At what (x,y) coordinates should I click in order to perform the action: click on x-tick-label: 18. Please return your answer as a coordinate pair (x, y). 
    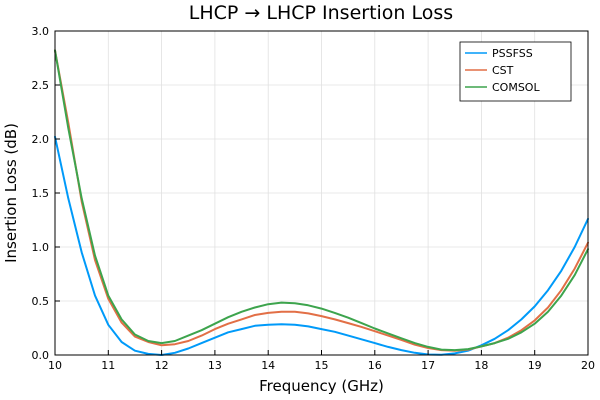
    Looking at the image, I should click on (481, 365).